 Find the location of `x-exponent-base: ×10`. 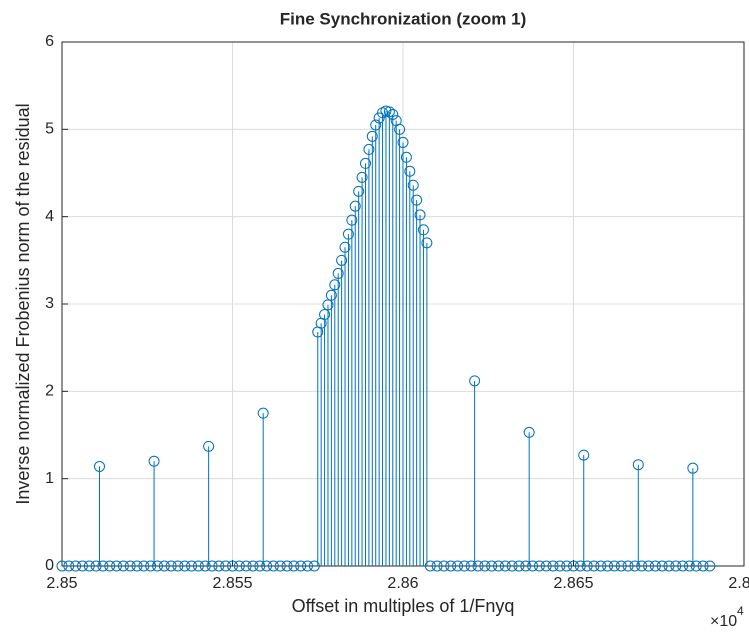

x-exponent-base: ×10 is located at coordinates (723, 621).